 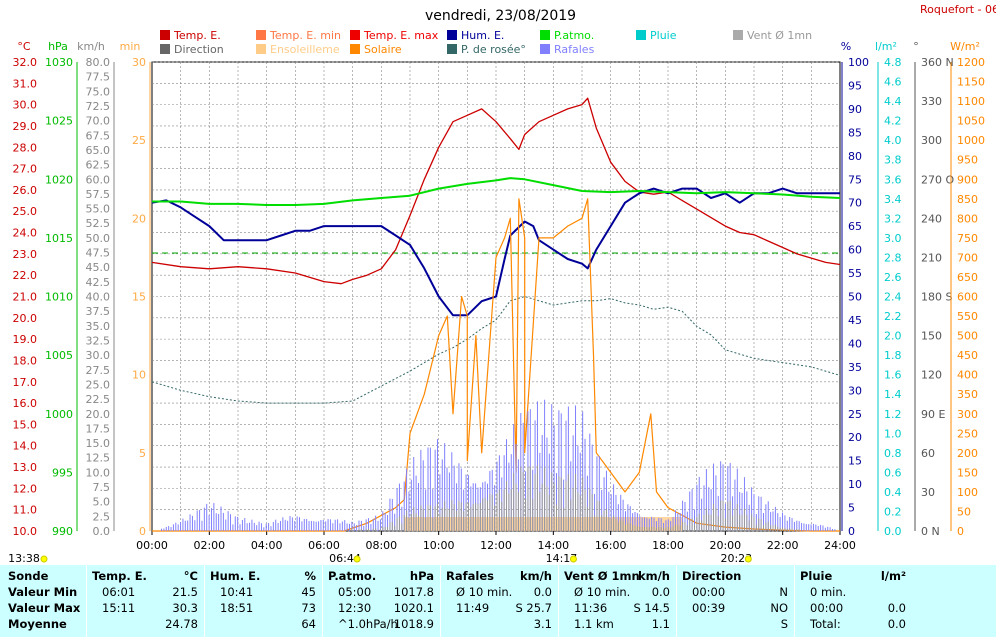 What do you see at coordinates (37, 624) in the screenshot?
I see `table-row-label: Moyenne` at bounding box center [37, 624].